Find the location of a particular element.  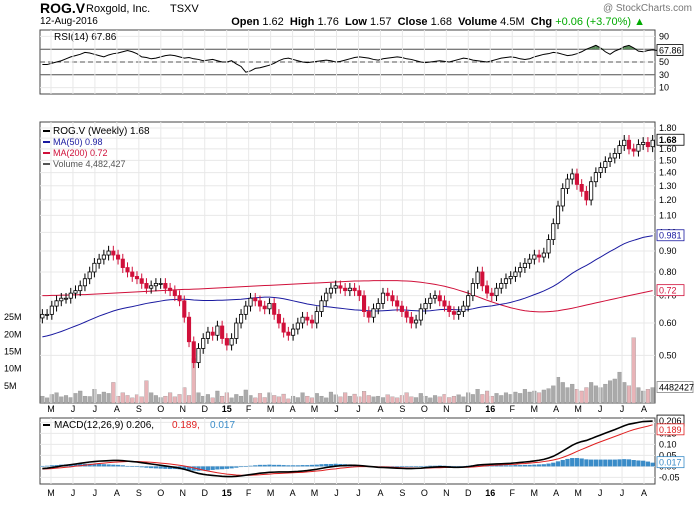

macd-tick-label: -0.05 is located at coordinates (669, 477).